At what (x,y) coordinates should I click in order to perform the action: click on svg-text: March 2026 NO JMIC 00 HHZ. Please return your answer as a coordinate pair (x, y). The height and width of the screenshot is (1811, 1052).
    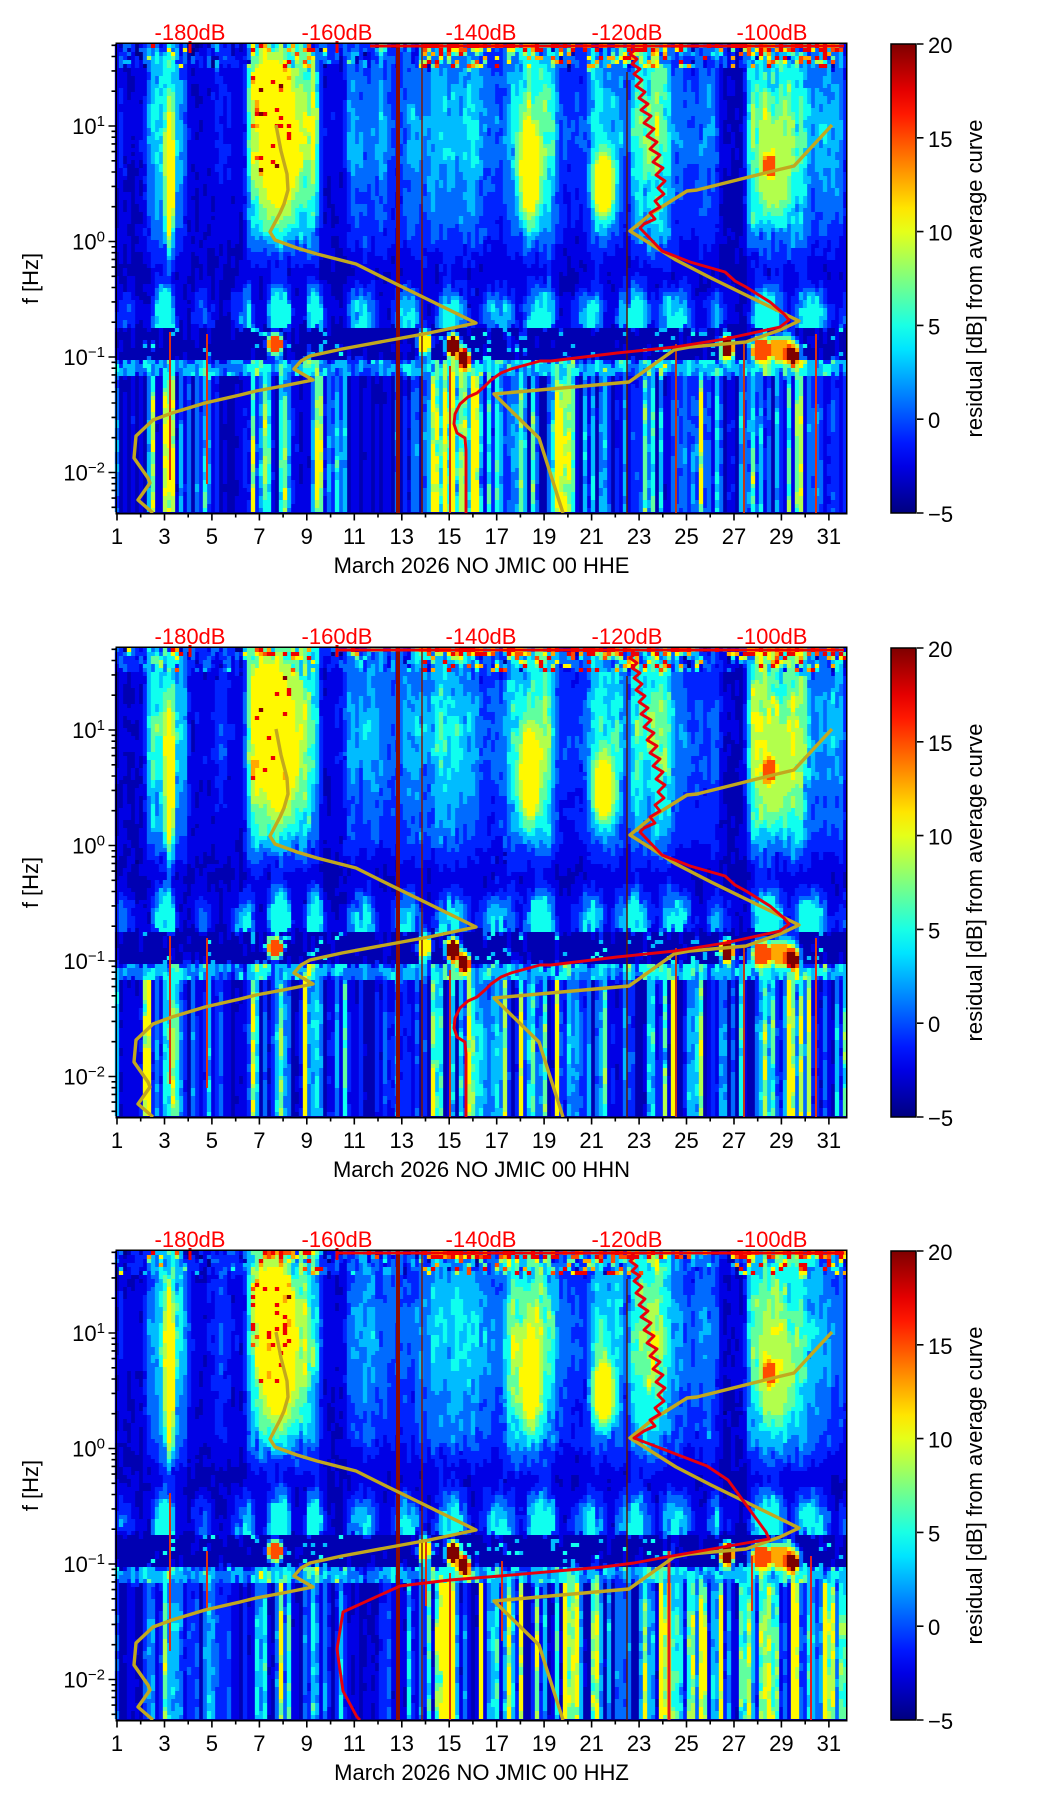
    Looking at the image, I should click on (481, 1772).